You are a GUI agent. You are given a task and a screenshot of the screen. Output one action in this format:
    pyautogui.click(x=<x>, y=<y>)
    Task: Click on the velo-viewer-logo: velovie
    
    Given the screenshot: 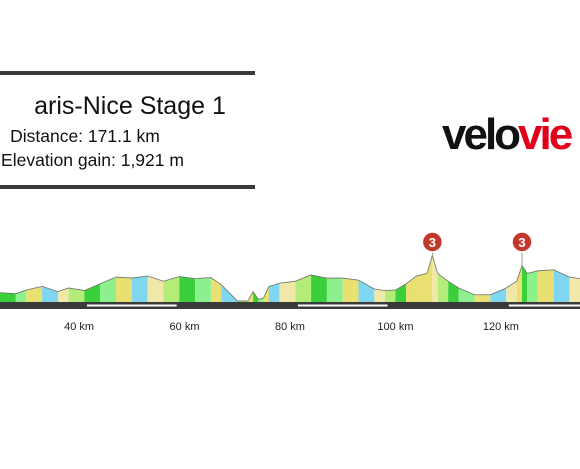 What is the action you would take?
    pyautogui.click(x=507, y=135)
    